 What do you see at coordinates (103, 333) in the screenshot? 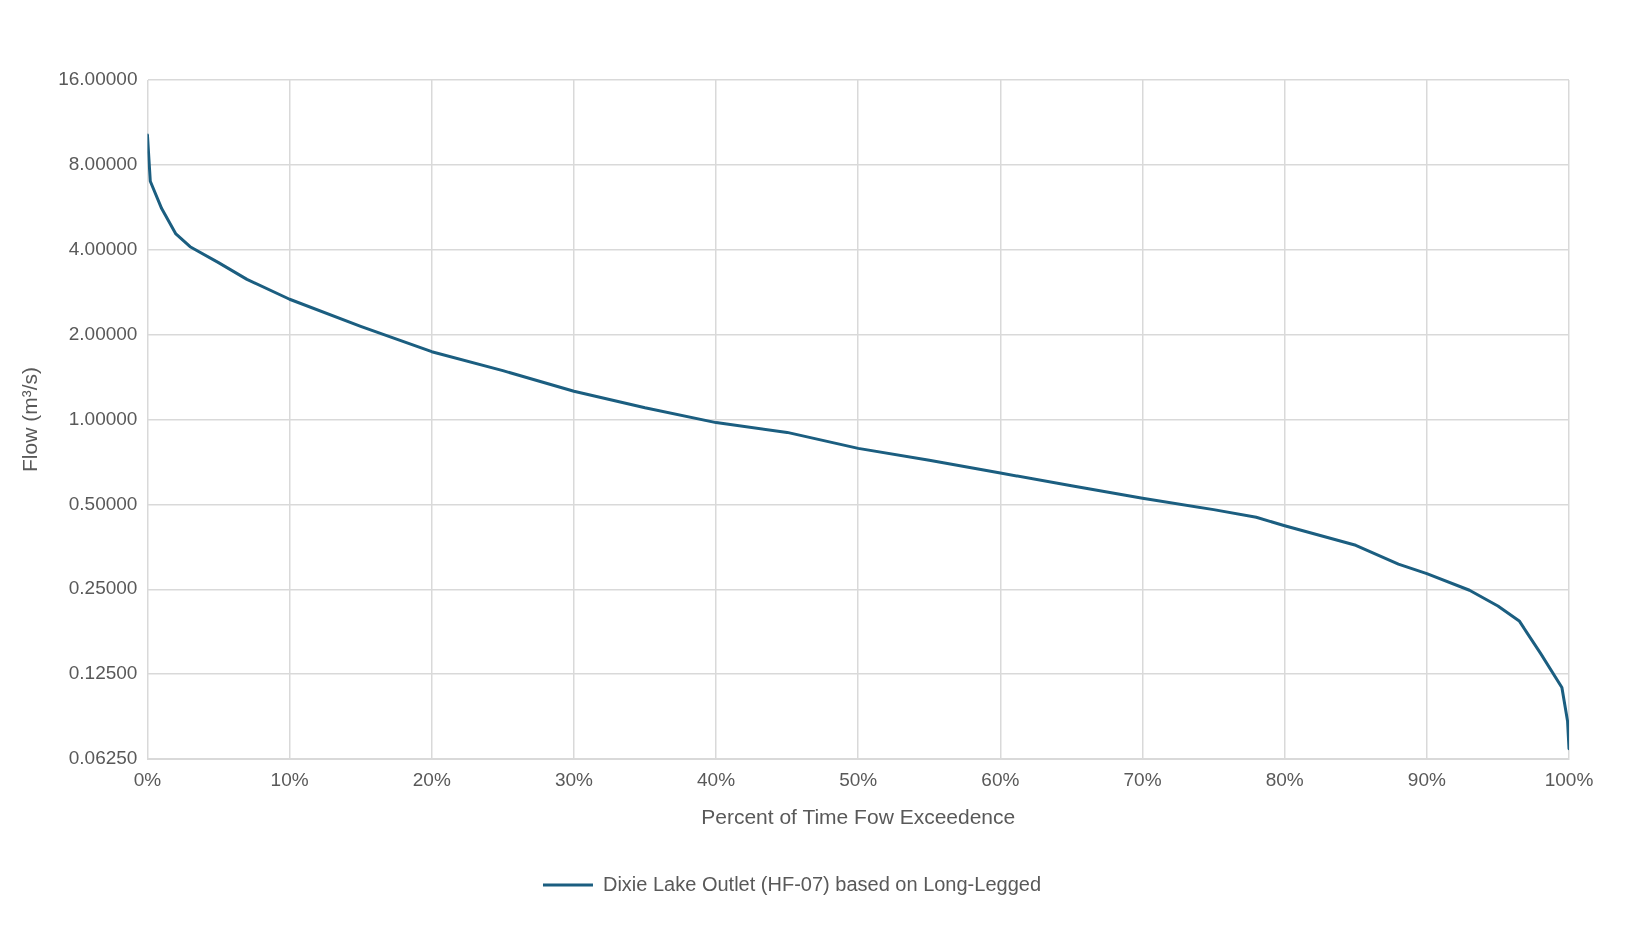
I see `y-tick-label: 2.00000` at bounding box center [103, 333].